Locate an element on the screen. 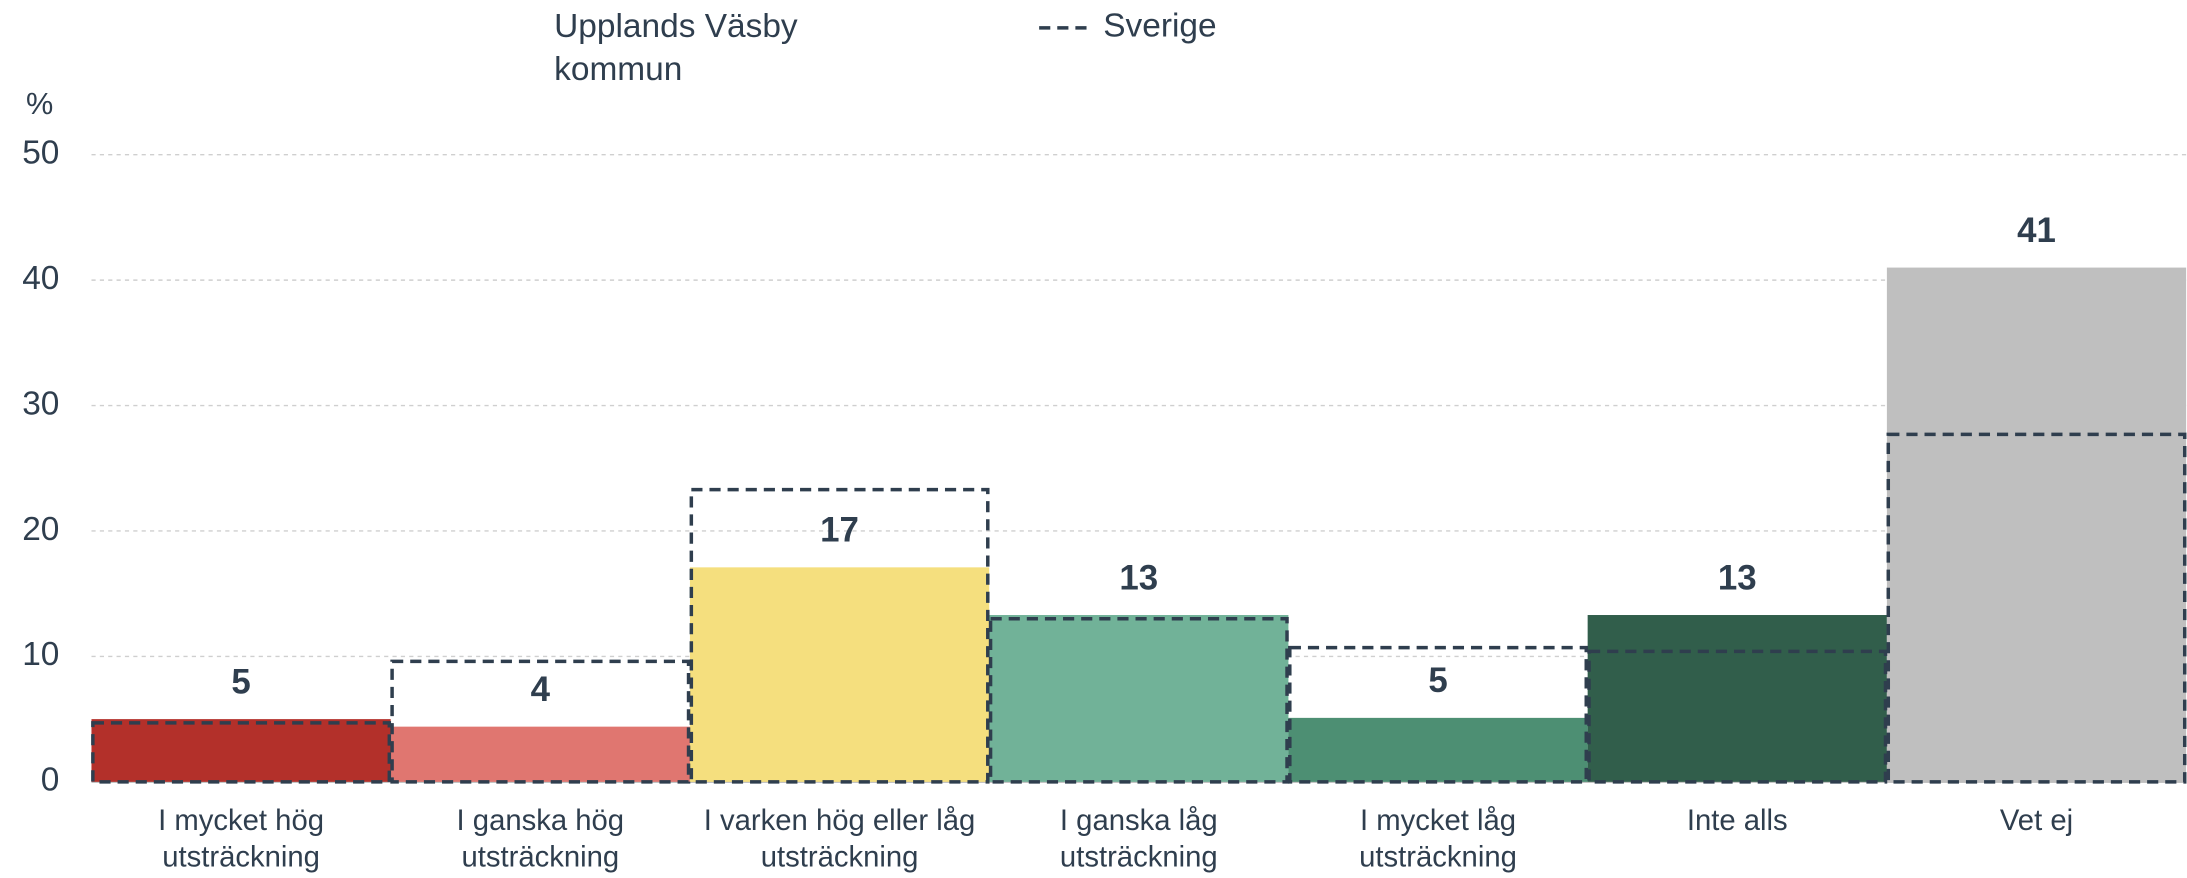 This screenshot has width=2187, height=878. x-tick-label: I ganska låg utsträckning is located at coordinates (1139, 839).